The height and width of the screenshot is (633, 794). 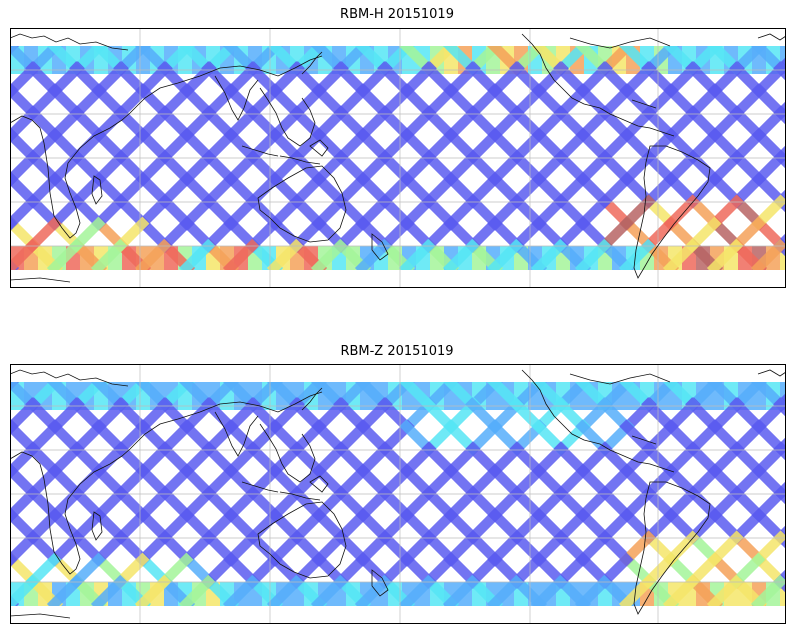 I want to click on panel-title-top: RBM-H 20151019, so click(x=397, y=14).